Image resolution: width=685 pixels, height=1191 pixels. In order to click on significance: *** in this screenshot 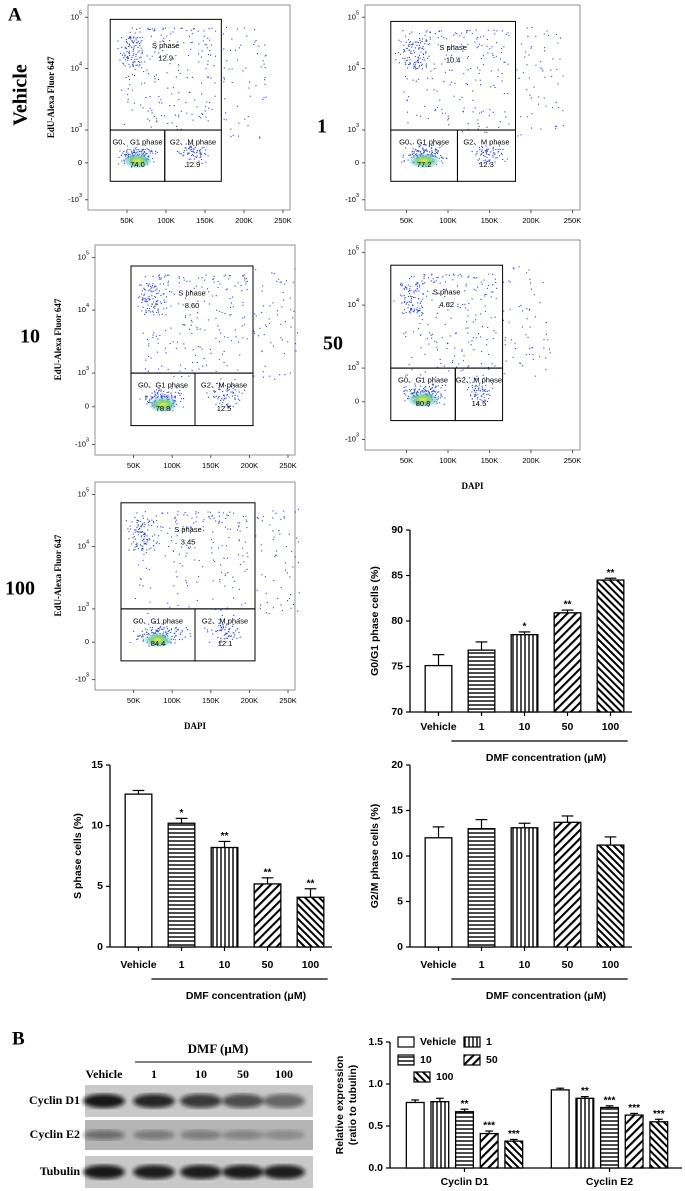, I will do `click(514, 1134)`.